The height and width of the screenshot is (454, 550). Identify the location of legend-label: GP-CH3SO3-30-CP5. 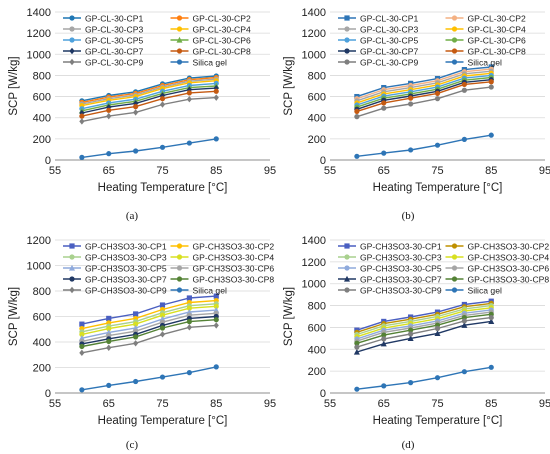
(401, 269).